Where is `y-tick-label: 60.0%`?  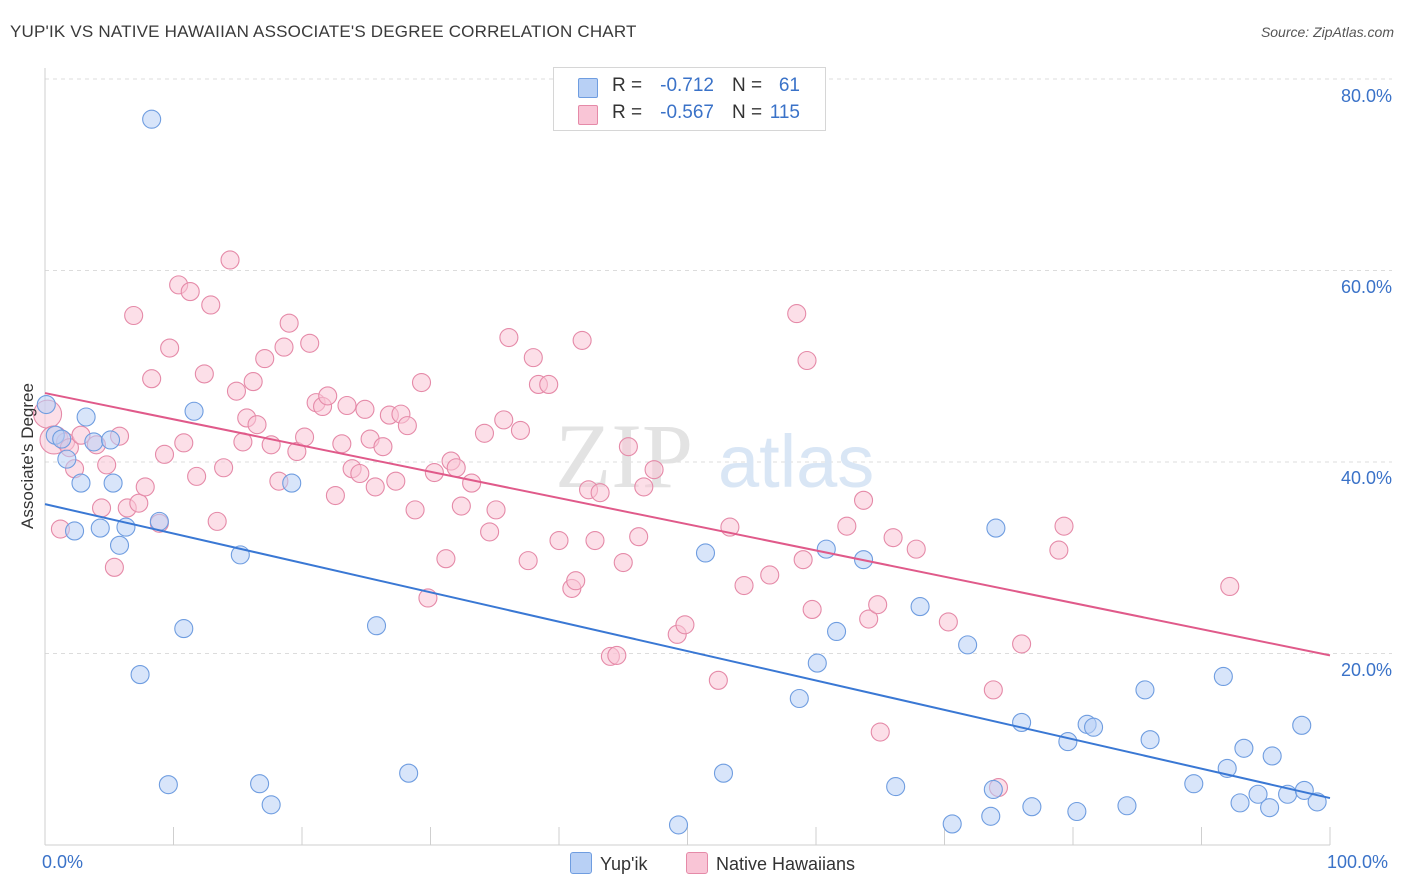
y-tick-label: 60.0% is located at coordinates (1366, 287).